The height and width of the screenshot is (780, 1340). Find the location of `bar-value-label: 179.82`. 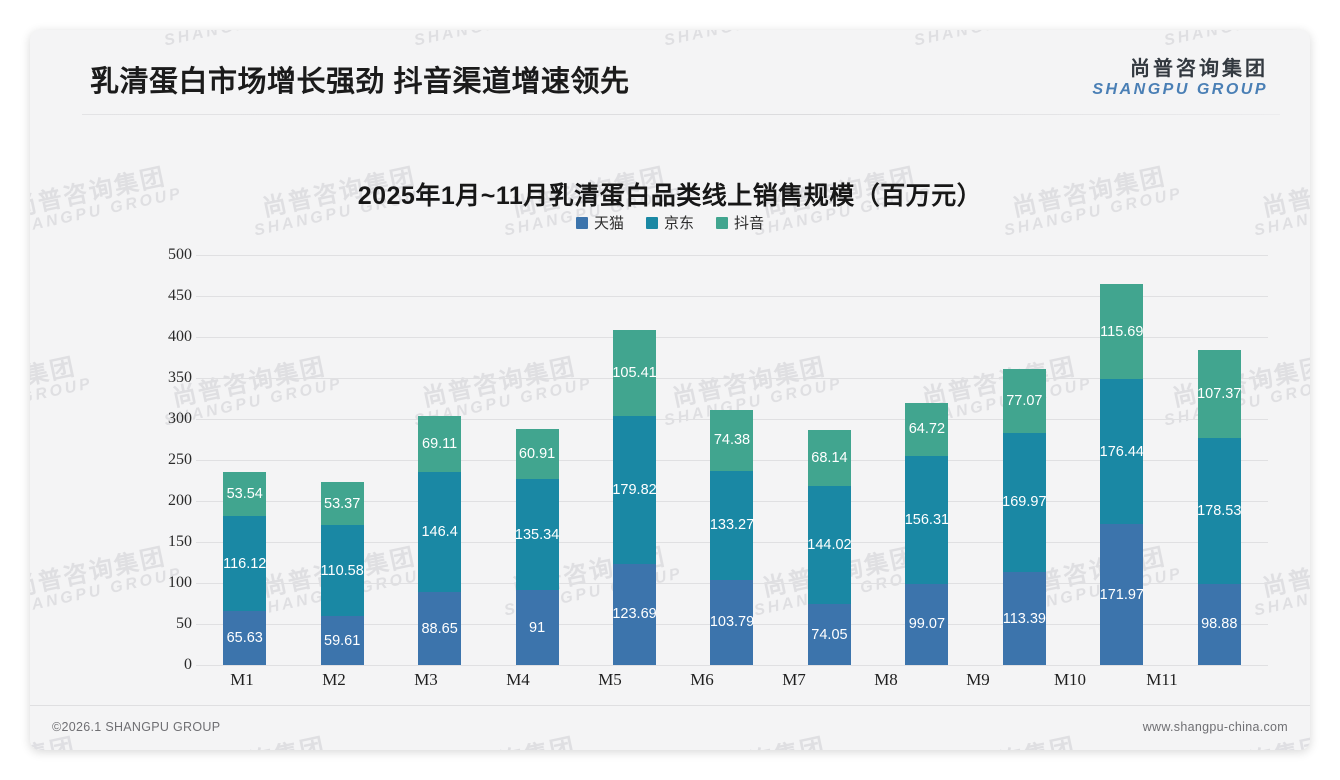

bar-value-label: 179.82 is located at coordinates (634, 489).